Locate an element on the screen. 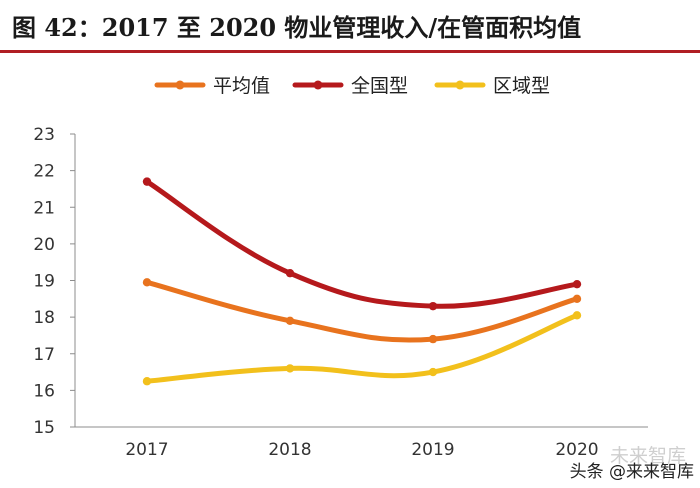 The width and height of the screenshot is (700, 488). legend-item-0: 平均值 is located at coordinates (212, 86).